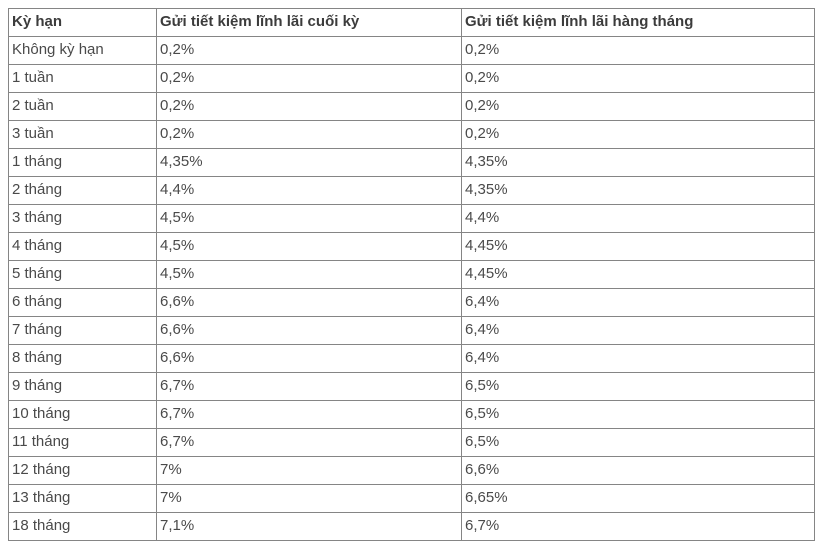 Image resolution: width=827 pixels, height=551 pixels. What do you see at coordinates (82, 302) in the screenshot?
I see `term-cell: 6 tháng` at bounding box center [82, 302].